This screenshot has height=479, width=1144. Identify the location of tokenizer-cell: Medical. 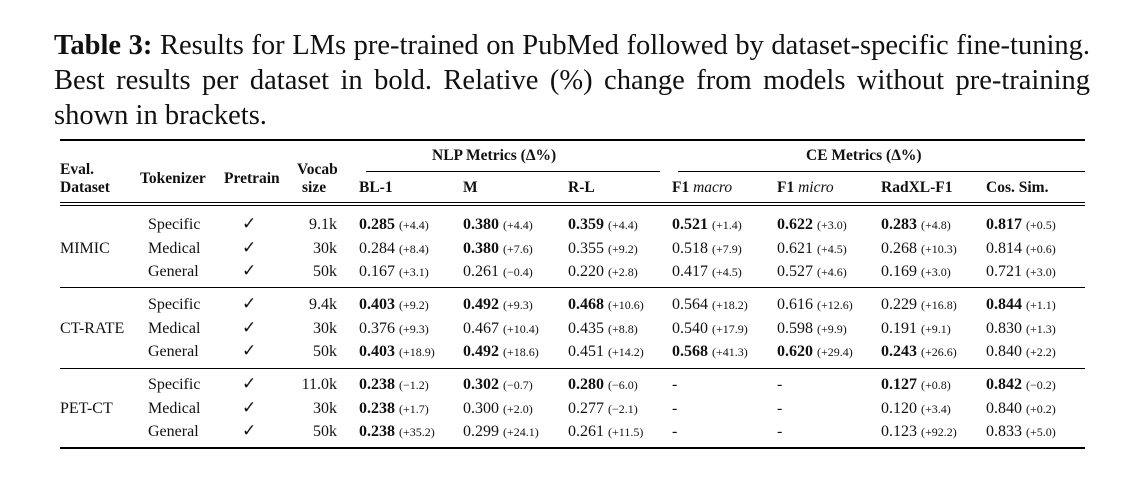
(174, 328).